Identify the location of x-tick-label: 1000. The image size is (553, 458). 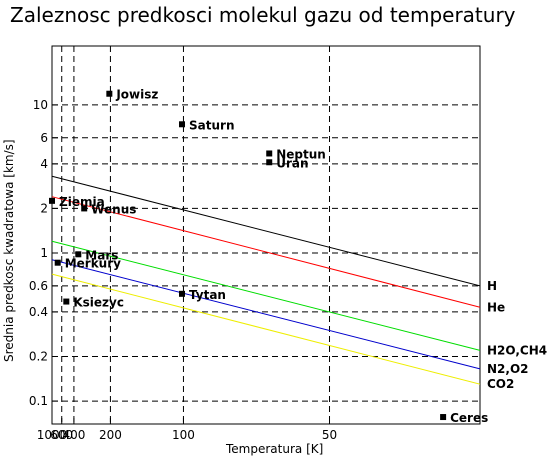
(52, 435).